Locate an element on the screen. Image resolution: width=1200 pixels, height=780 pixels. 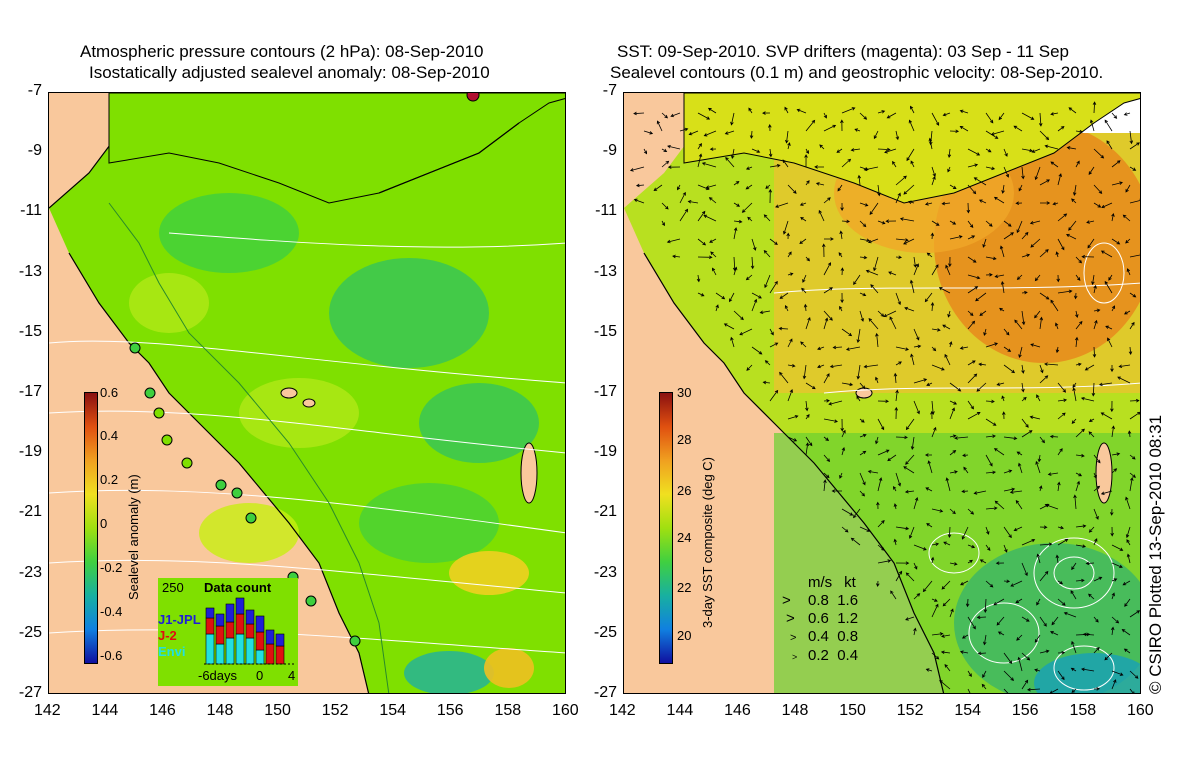
left-ytick-label: -17 is located at coordinates (30, 391).